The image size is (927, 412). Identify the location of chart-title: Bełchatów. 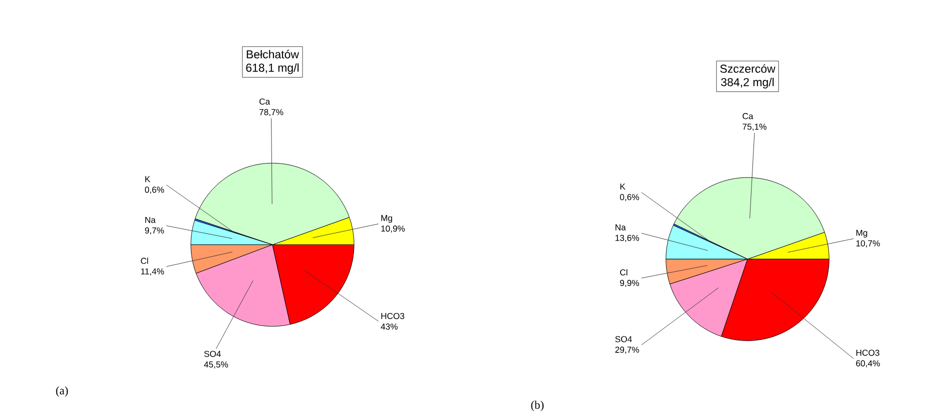
(273, 54).